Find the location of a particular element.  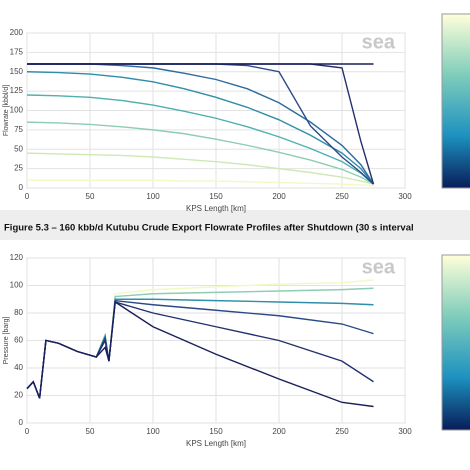

y-tick-label: 200 is located at coordinates (17, 32).